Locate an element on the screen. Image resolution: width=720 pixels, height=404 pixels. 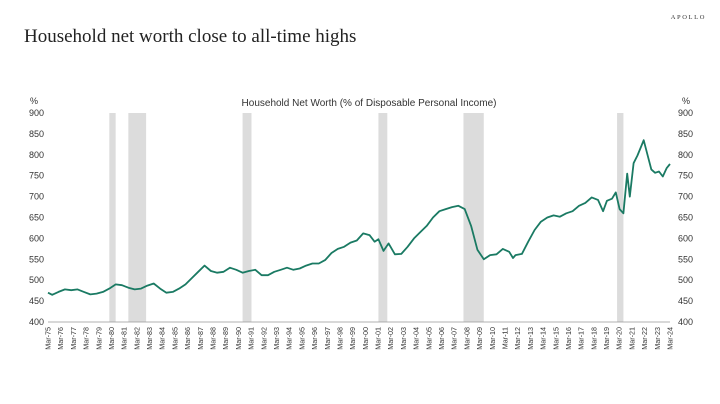
x-tick-label: Mar-81 is located at coordinates (124, 338).